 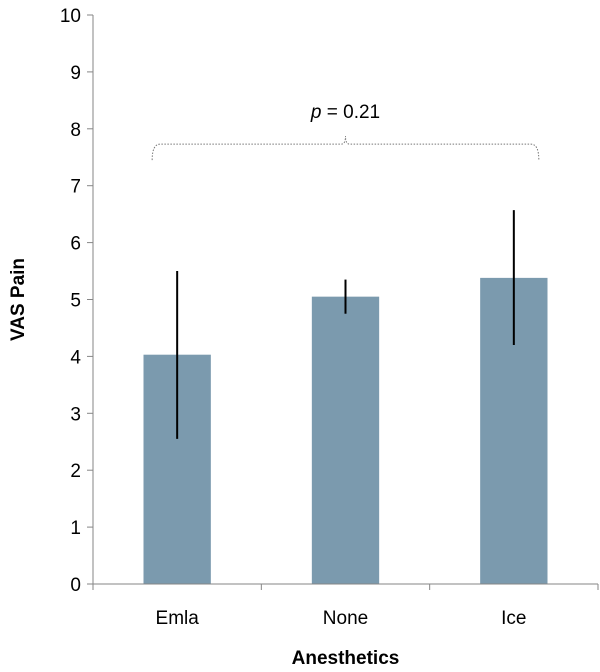 I want to click on y-tick-label: 6, so click(x=75, y=244).